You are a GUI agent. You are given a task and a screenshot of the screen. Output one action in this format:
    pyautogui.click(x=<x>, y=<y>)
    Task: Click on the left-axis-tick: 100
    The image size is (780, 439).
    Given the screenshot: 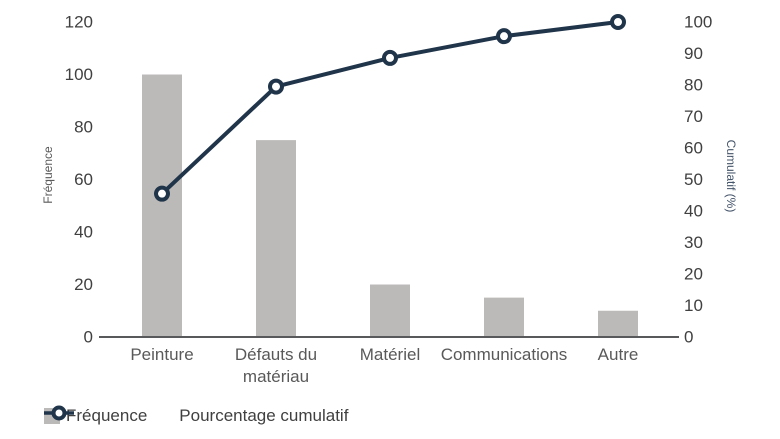 What is the action you would take?
    pyautogui.click(x=79, y=74)
    